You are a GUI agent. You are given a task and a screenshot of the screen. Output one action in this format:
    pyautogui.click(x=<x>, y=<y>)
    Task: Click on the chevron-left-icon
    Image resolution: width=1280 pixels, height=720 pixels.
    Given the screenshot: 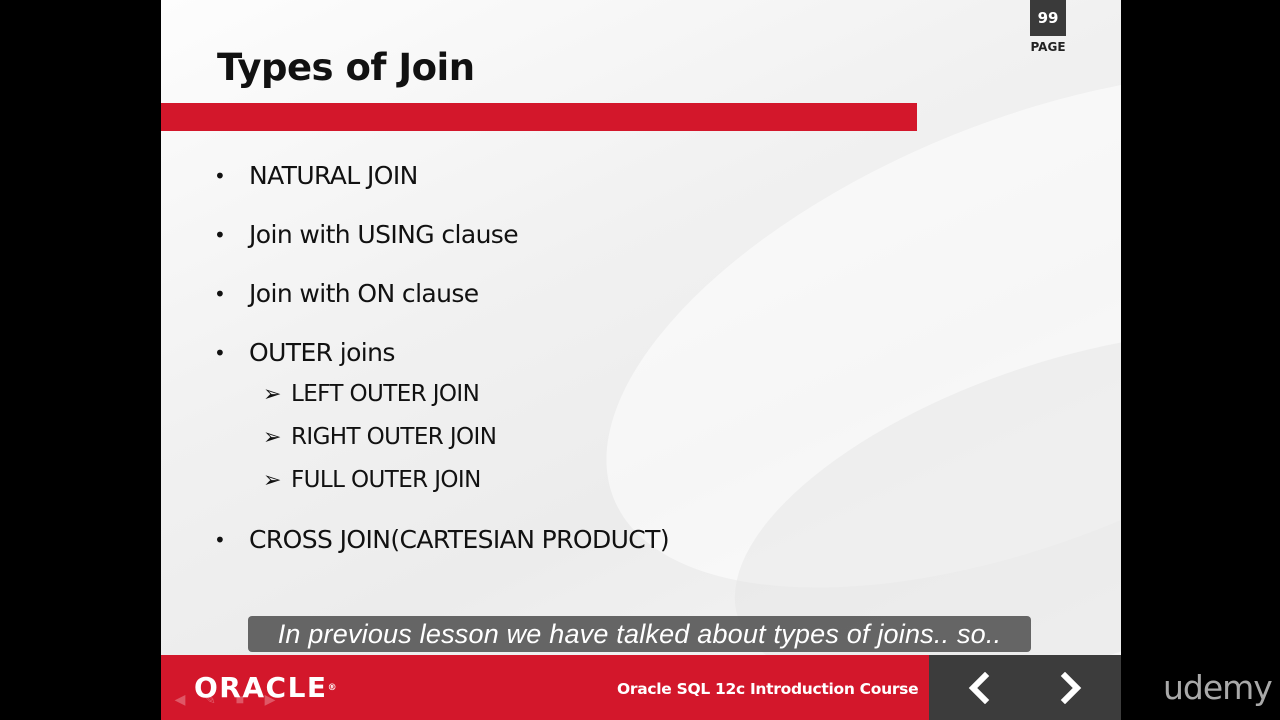 What is the action you would take?
    pyautogui.click(x=979, y=688)
    